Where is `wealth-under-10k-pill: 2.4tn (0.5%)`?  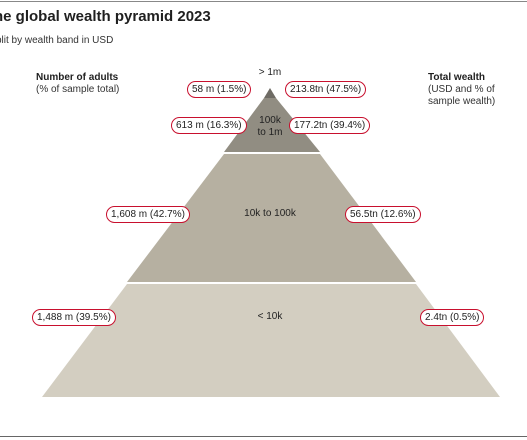
wealth-under-10k-pill: 2.4tn (0.5%) is located at coordinates (452, 317).